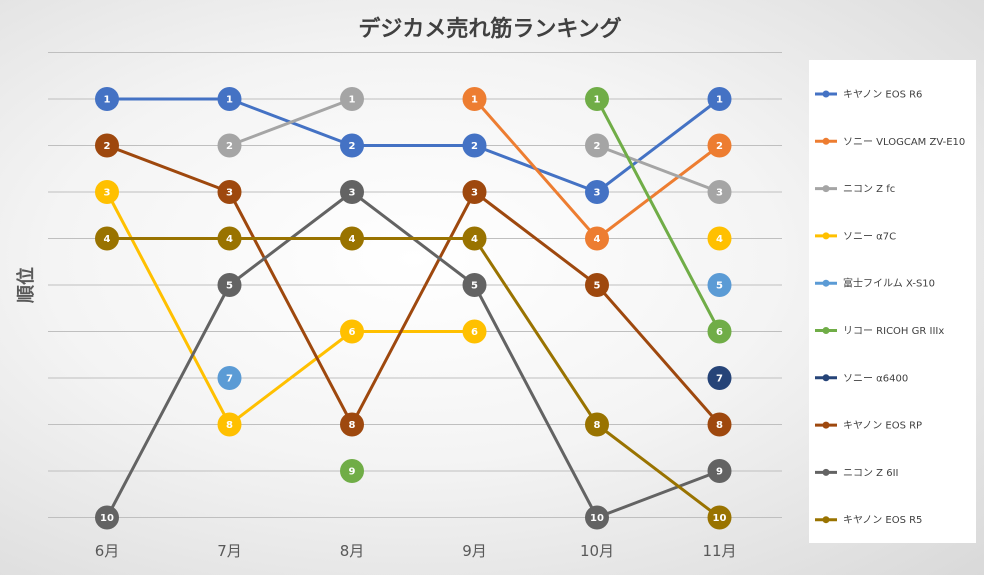 The image size is (984, 575). What do you see at coordinates (875, 378) in the screenshot?
I see `legend-label: ソニー α6400` at bounding box center [875, 378].